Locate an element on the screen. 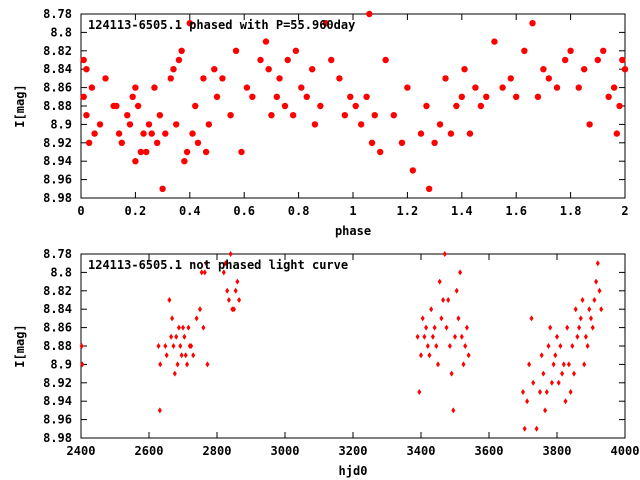  x-tick-label: 2600 is located at coordinates (149, 451).